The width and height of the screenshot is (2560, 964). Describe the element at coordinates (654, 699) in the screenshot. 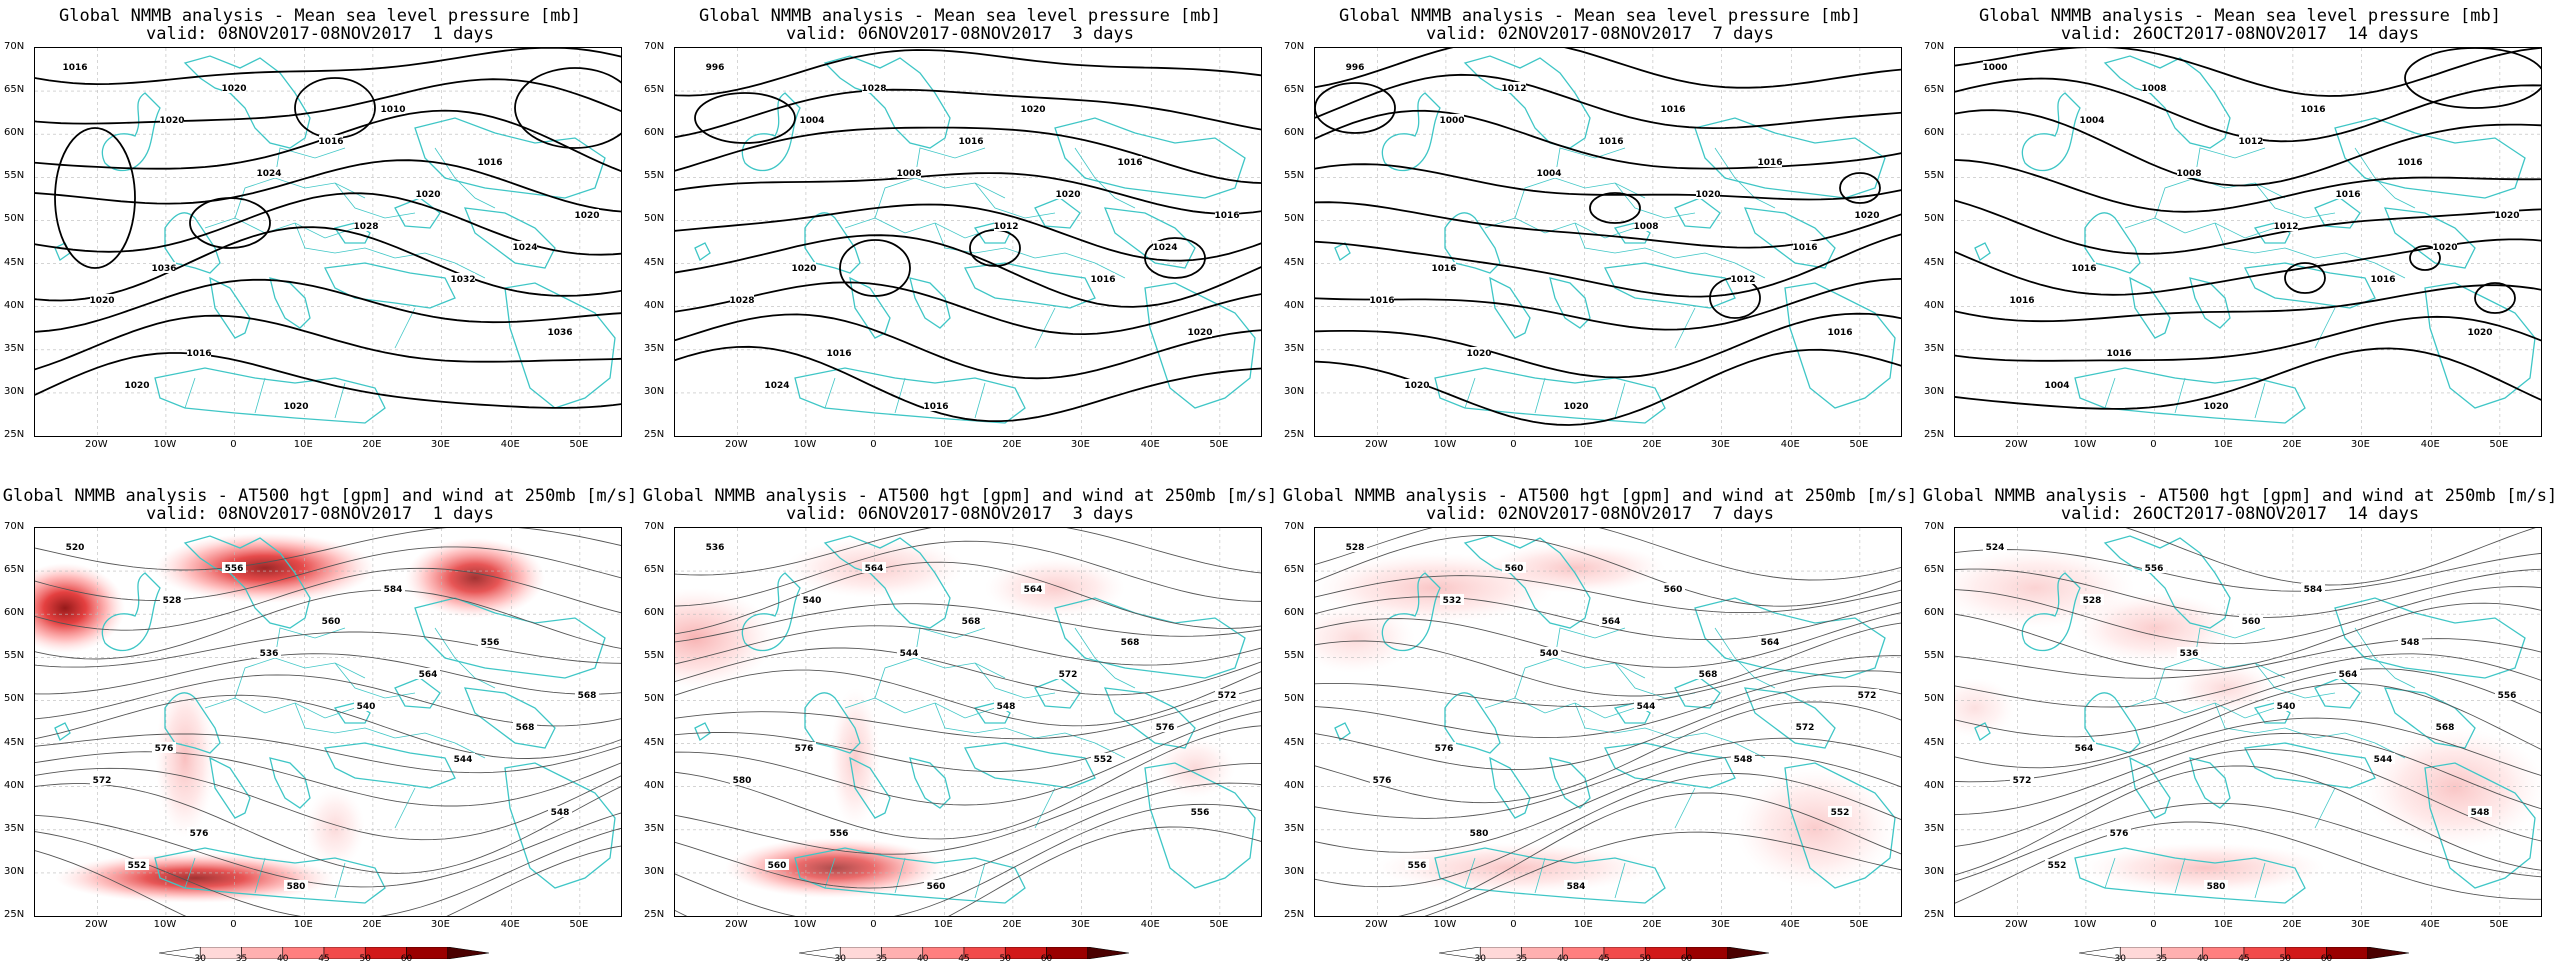

I see `latitude-label: 50N` at that location.